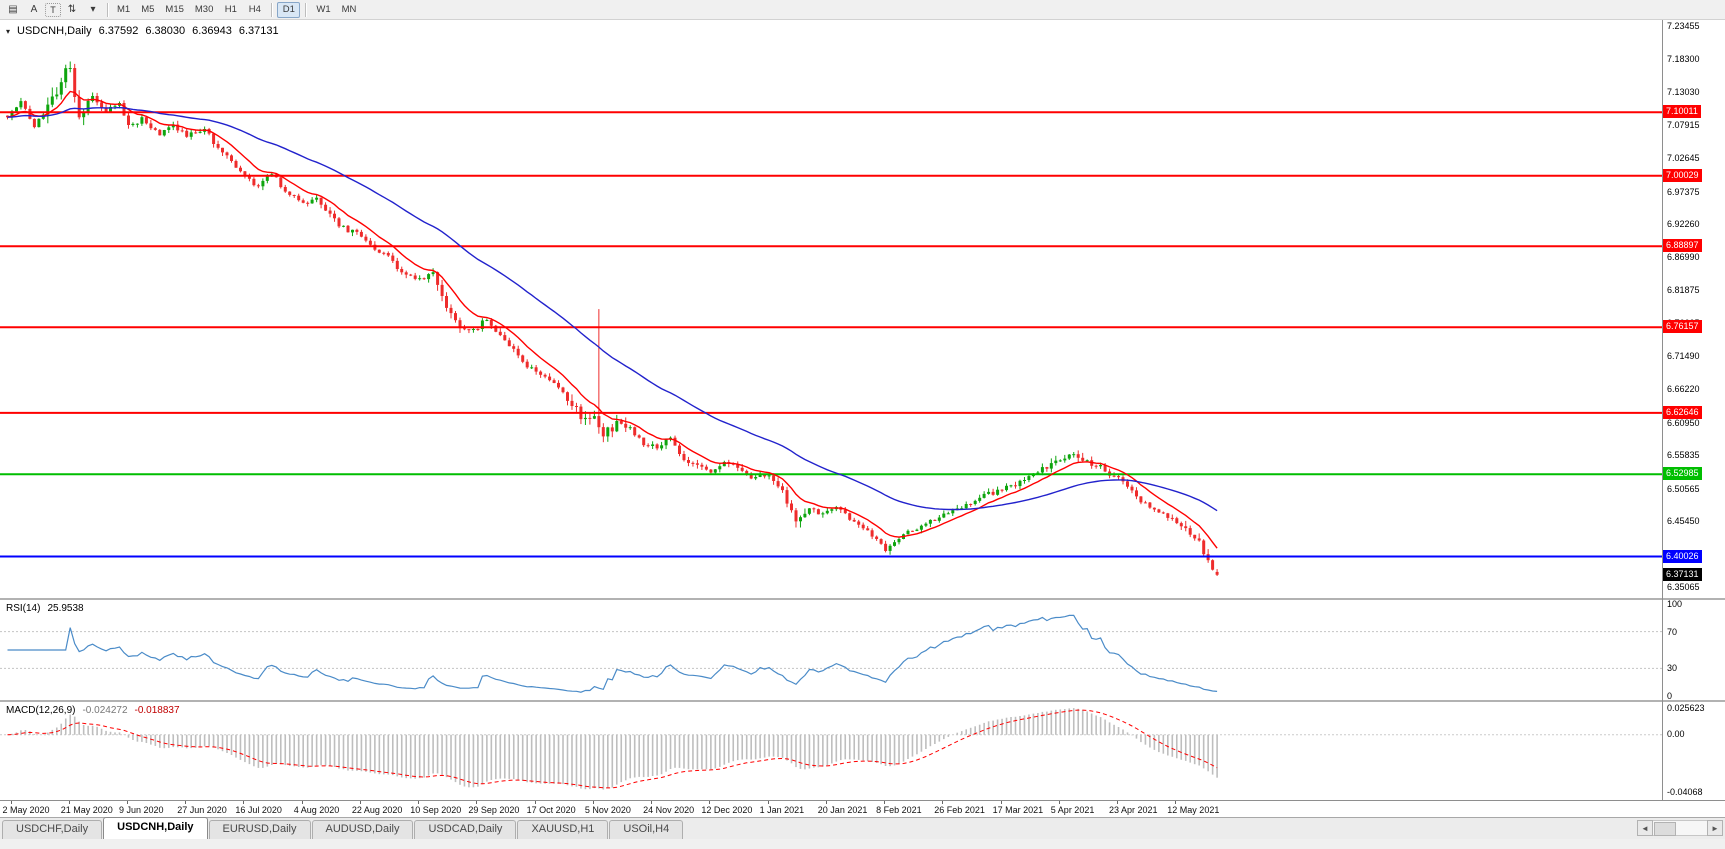 This screenshot has width=1725, height=849. I want to click on macd-chart-canvas, so click(831, 751).